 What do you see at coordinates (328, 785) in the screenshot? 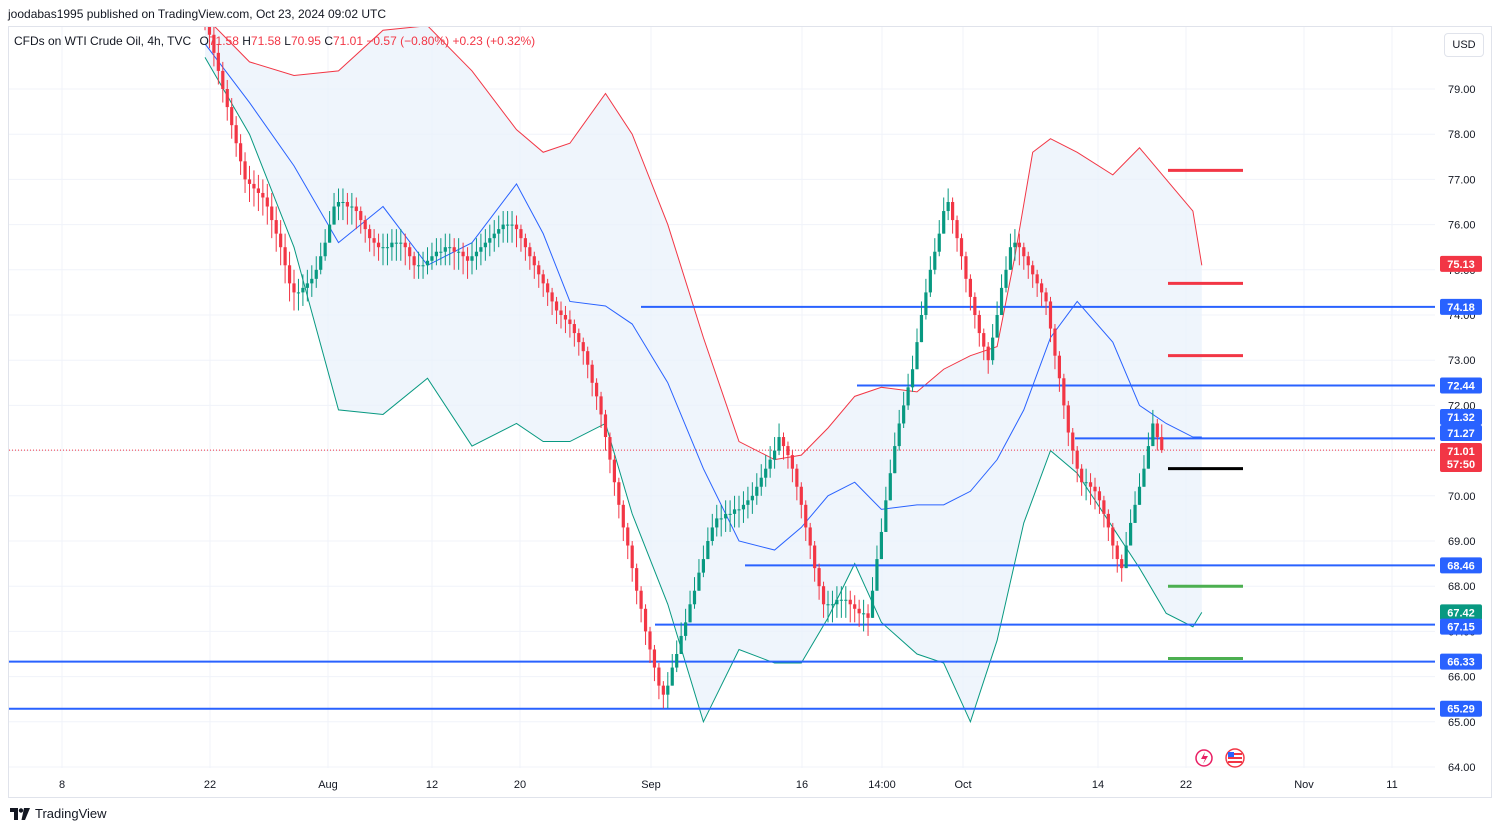
I see `x-tick-label: Aug` at bounding box center [328, 785].